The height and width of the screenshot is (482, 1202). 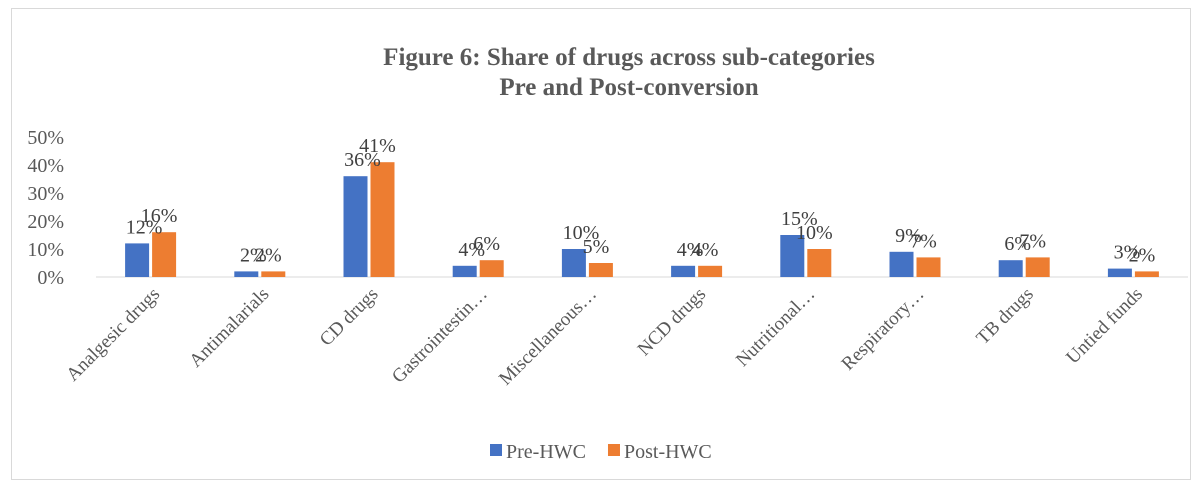 I want to click on category-label: TB drugs, so click(x=1005, y=316).